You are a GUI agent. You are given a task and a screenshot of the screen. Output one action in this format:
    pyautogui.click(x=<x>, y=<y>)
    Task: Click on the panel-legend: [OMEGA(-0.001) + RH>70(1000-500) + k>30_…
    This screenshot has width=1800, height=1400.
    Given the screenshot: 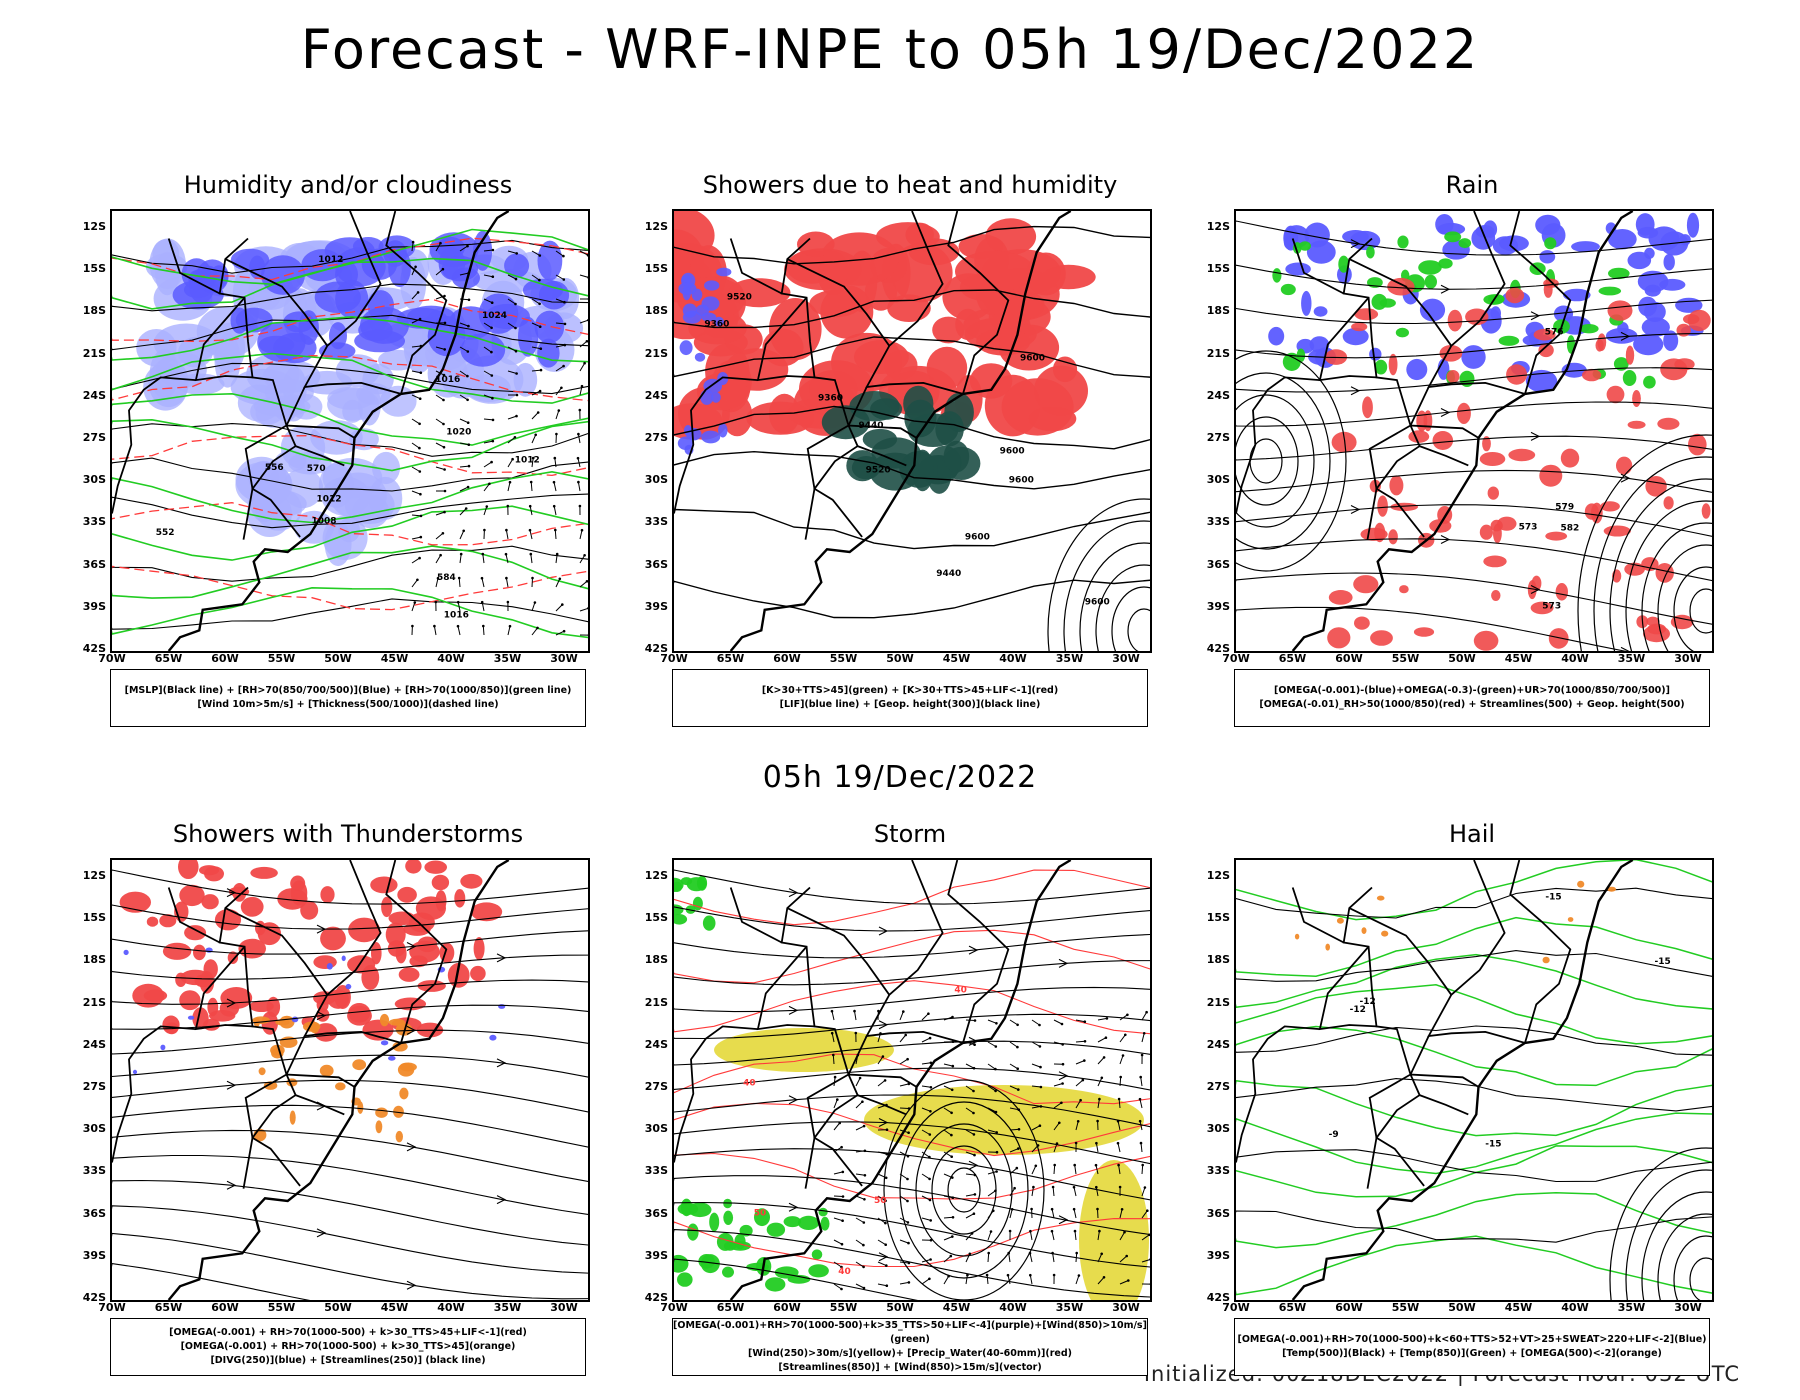 What is the action you would take?
    pyautogui.click(x=348, y=1347)
    